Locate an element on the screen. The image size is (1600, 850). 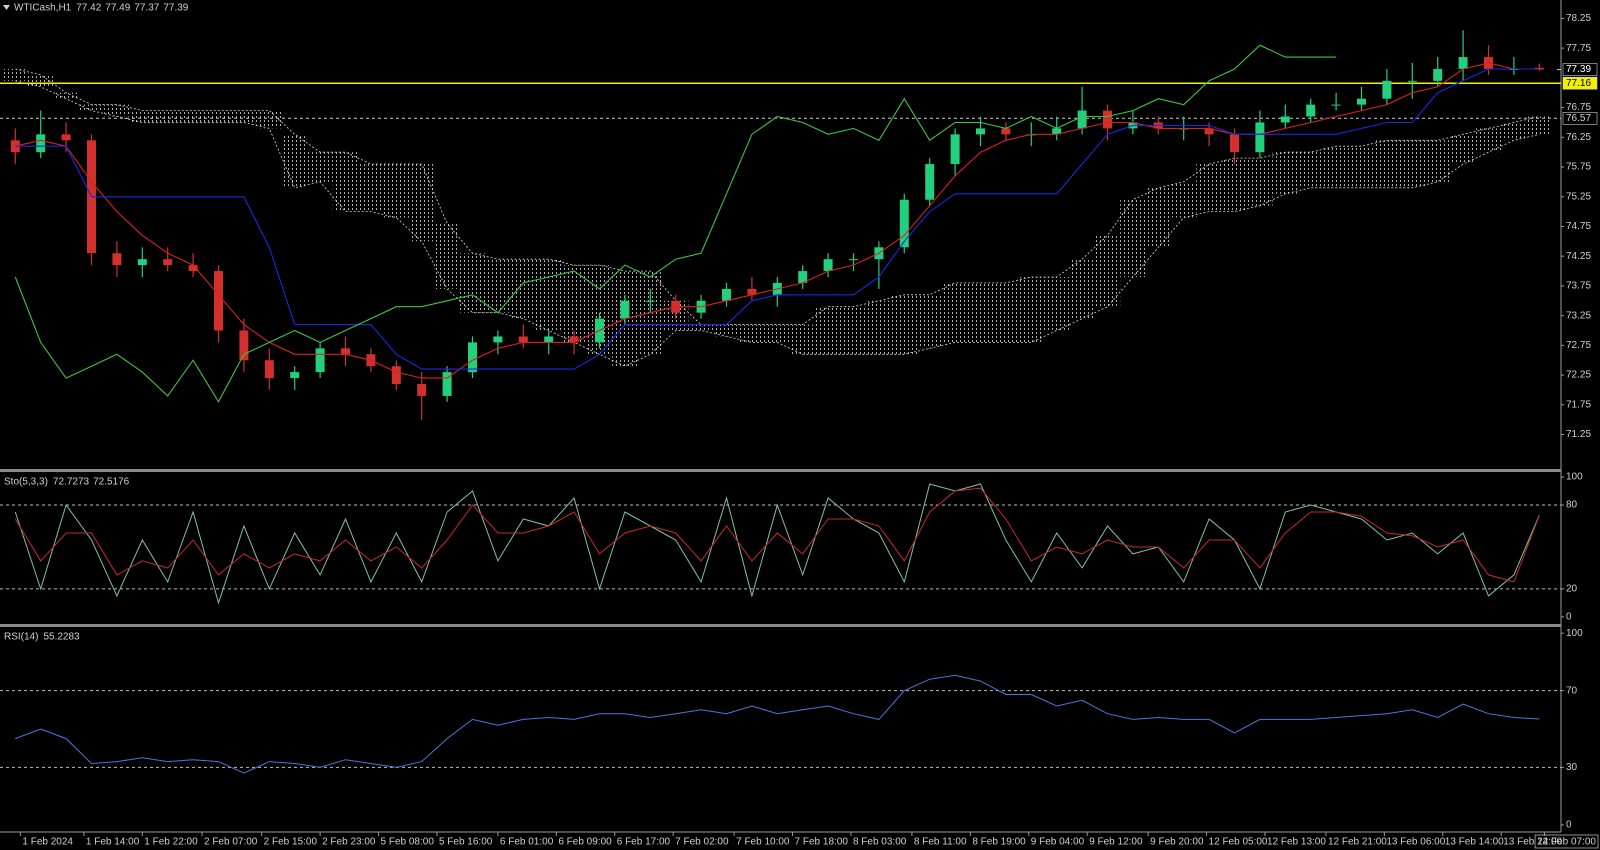
menu-arrow is located at coordinates (6, 7).